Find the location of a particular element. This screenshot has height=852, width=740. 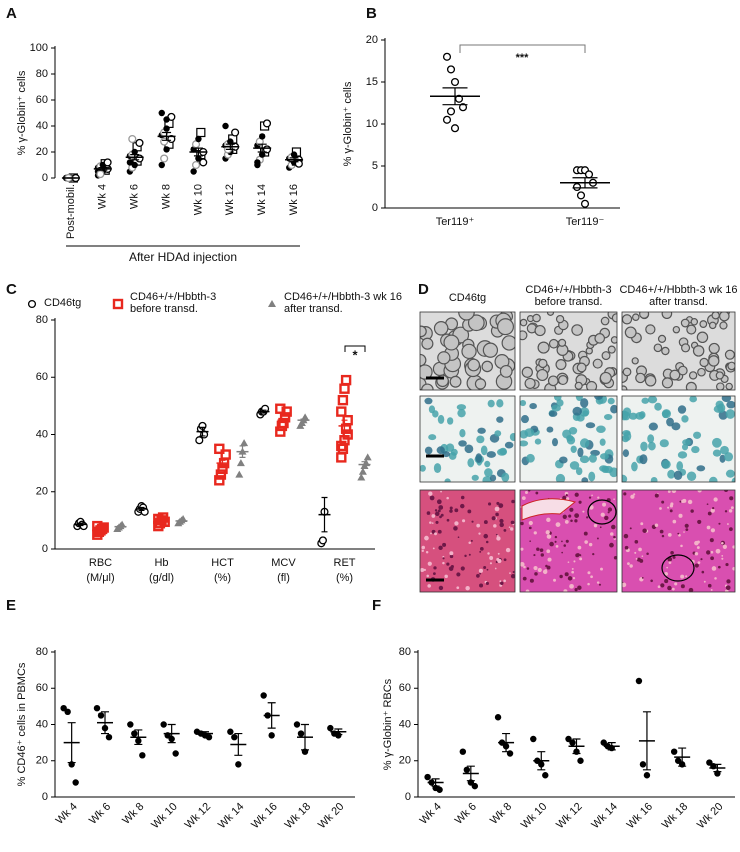

x-tick-label: Wk 6 is located at coordinates (100, 814).